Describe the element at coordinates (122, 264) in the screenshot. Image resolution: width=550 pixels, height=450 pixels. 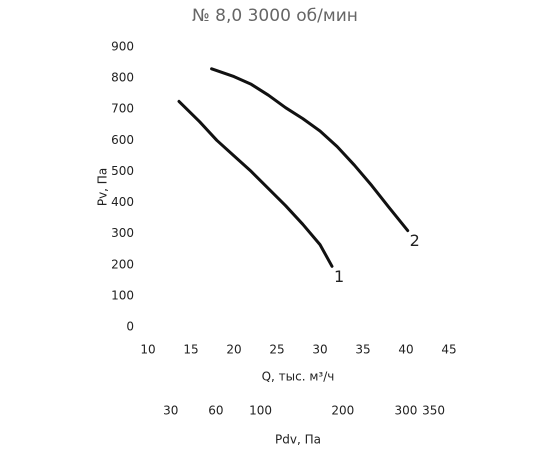
I see `y-tick-label: 200` at that location.